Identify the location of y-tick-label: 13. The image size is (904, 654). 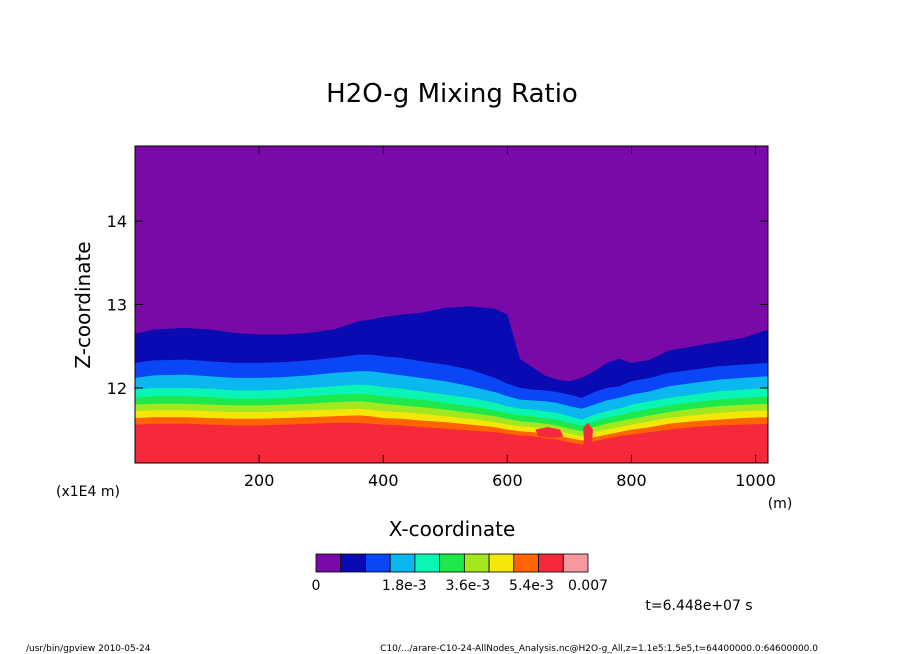
(117, 305).